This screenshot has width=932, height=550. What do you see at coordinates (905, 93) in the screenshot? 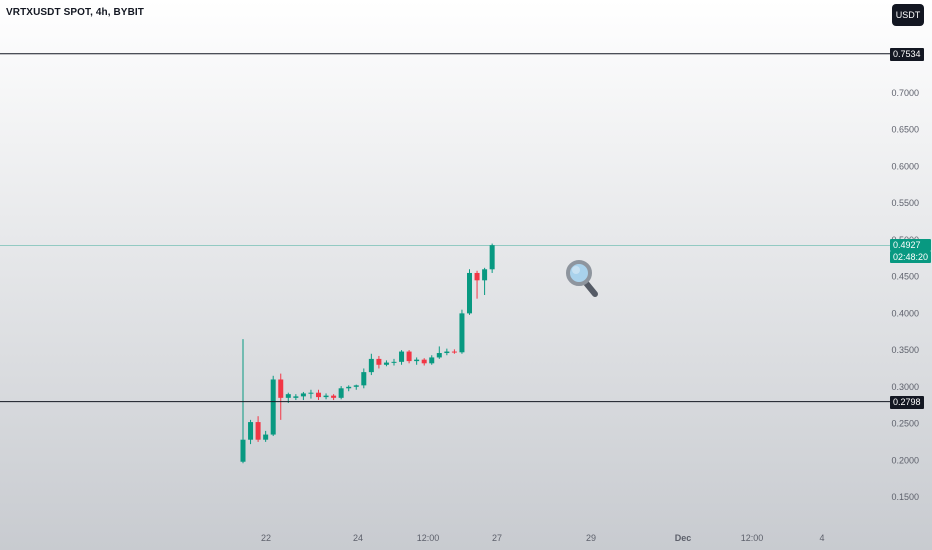
I see `y-tick-label: 0.7000` at bounding box center [905, 93].